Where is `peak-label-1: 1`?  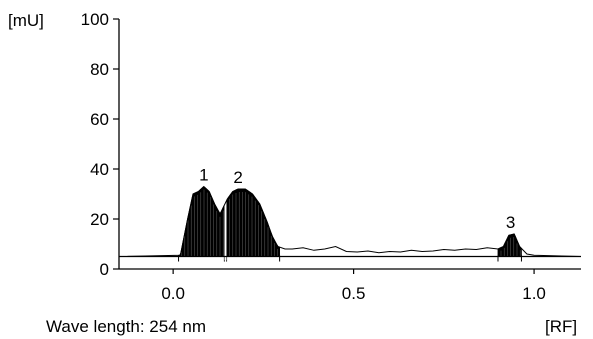
peak-label-1: 1 is located at coordinates (203, 175).